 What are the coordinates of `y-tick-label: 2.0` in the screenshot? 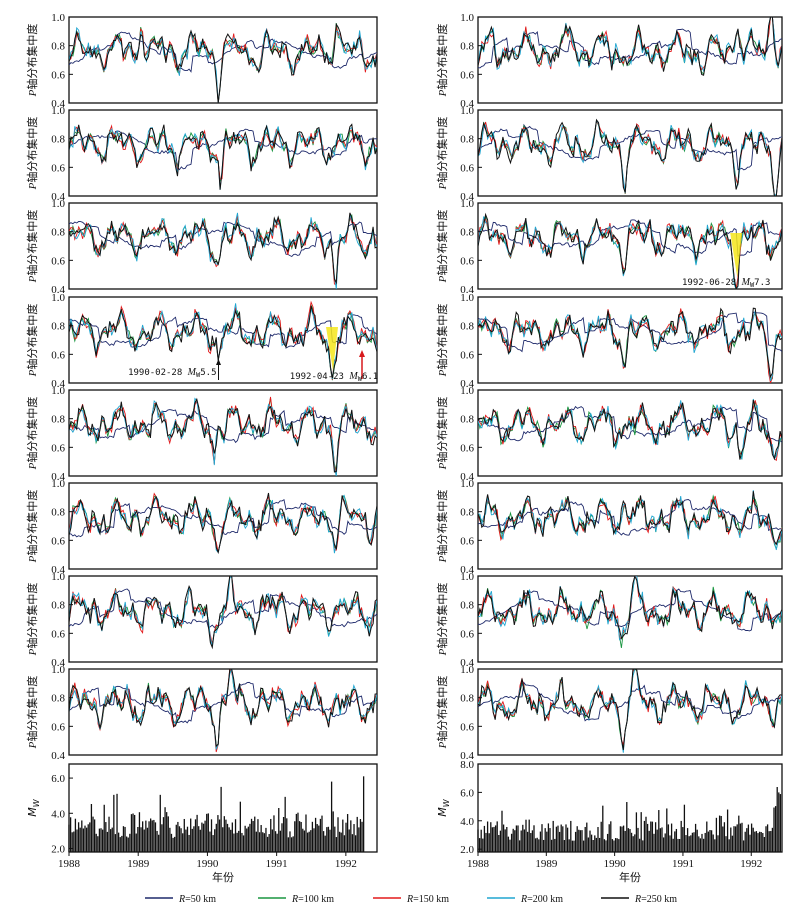 It's located at (58, 849).